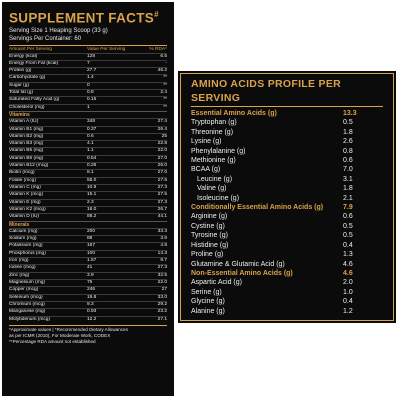 The height and width of the screenshot is (400, 400). What do you see at coordinates (163, 56) in the screenshot?
I see `nutrient-rda: 6.5` at bounding box center [163, 56].